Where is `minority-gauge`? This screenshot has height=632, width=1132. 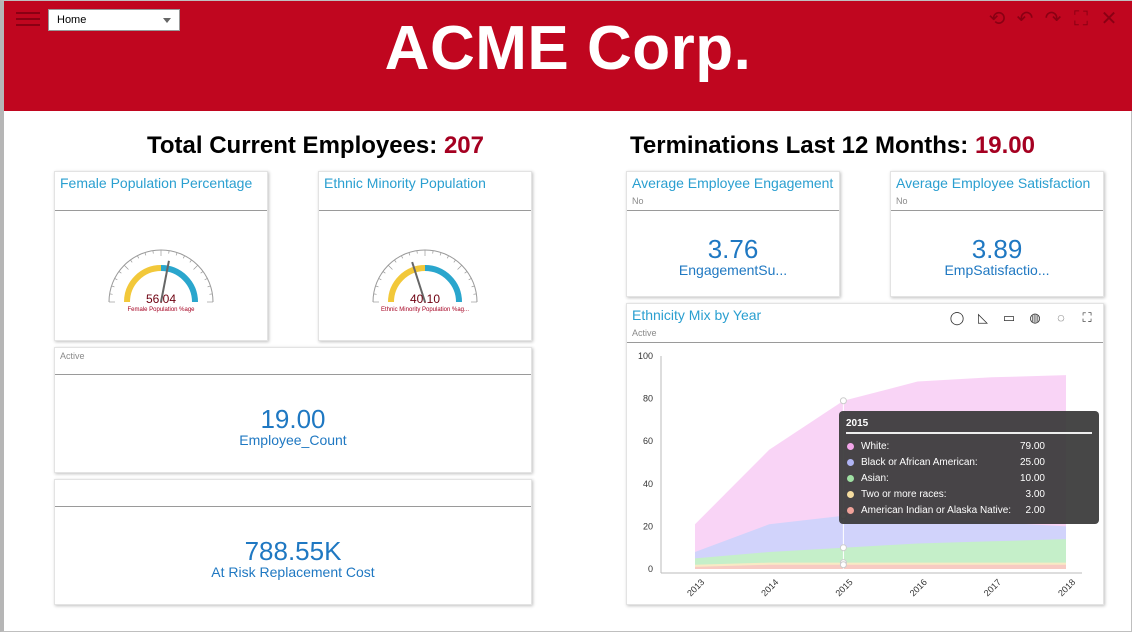 minority-gauge is located at coordinates (425, 276).